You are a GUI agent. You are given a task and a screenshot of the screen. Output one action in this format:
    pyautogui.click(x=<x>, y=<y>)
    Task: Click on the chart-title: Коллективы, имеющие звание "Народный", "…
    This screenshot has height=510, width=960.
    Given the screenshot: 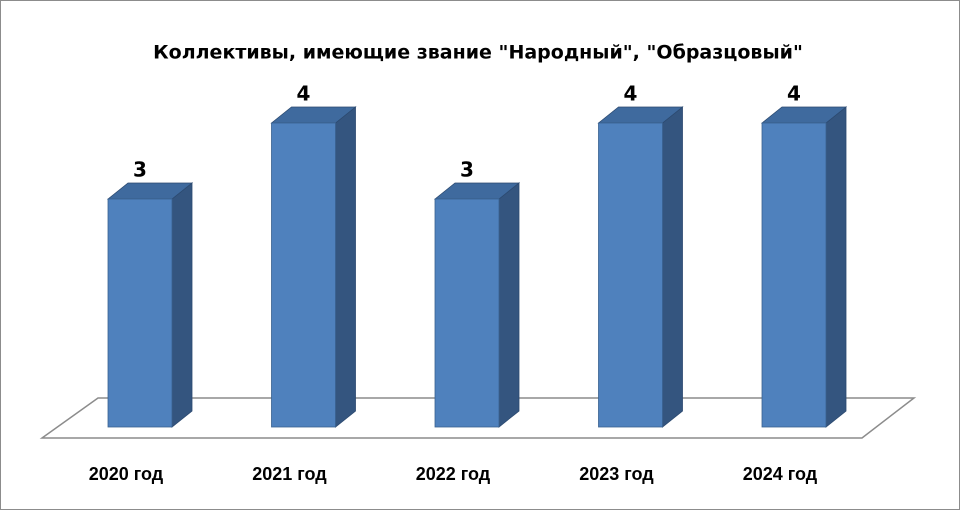 What is the action you would take?
    pyautogui.click(x=478, y=53)
    